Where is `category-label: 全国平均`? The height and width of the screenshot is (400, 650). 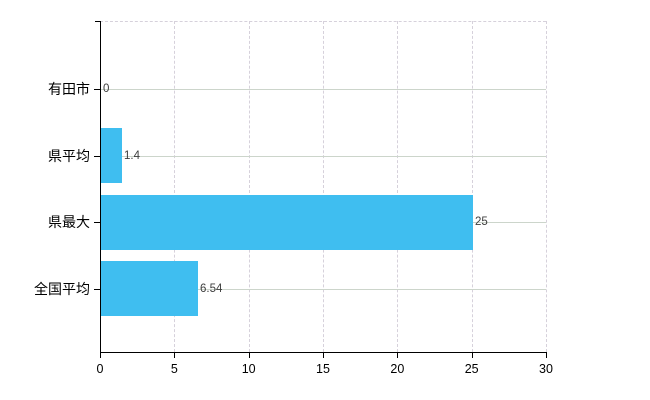
category-label: 全国平均 is located at coordinates (62, 288).